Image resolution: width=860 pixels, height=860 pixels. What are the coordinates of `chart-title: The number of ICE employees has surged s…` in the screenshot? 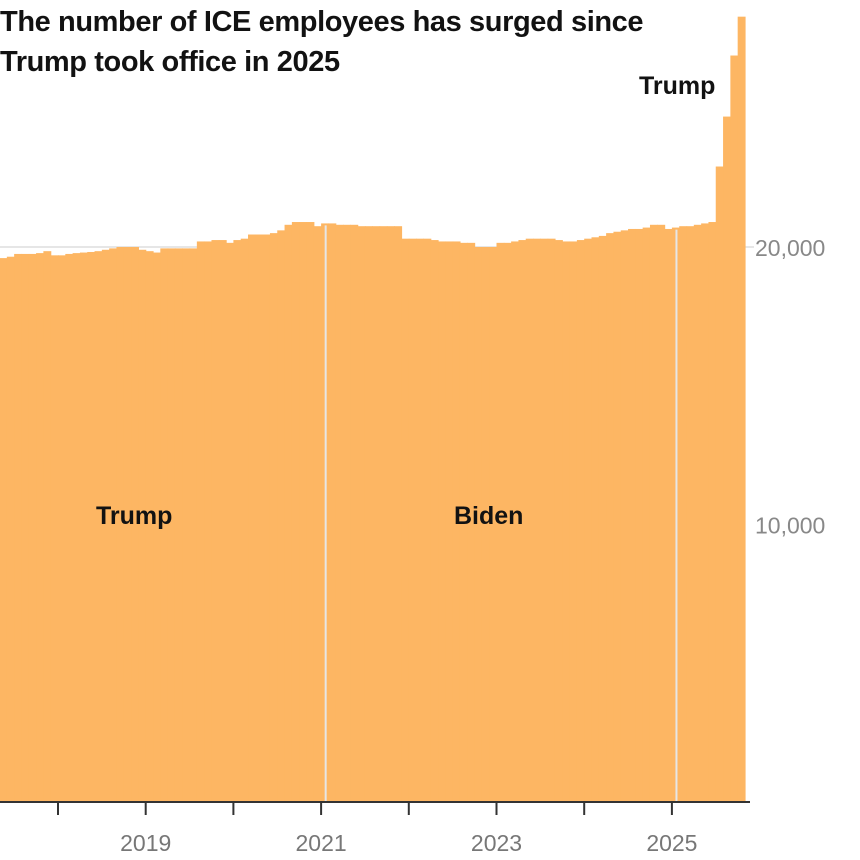 It's located at (322, 42).